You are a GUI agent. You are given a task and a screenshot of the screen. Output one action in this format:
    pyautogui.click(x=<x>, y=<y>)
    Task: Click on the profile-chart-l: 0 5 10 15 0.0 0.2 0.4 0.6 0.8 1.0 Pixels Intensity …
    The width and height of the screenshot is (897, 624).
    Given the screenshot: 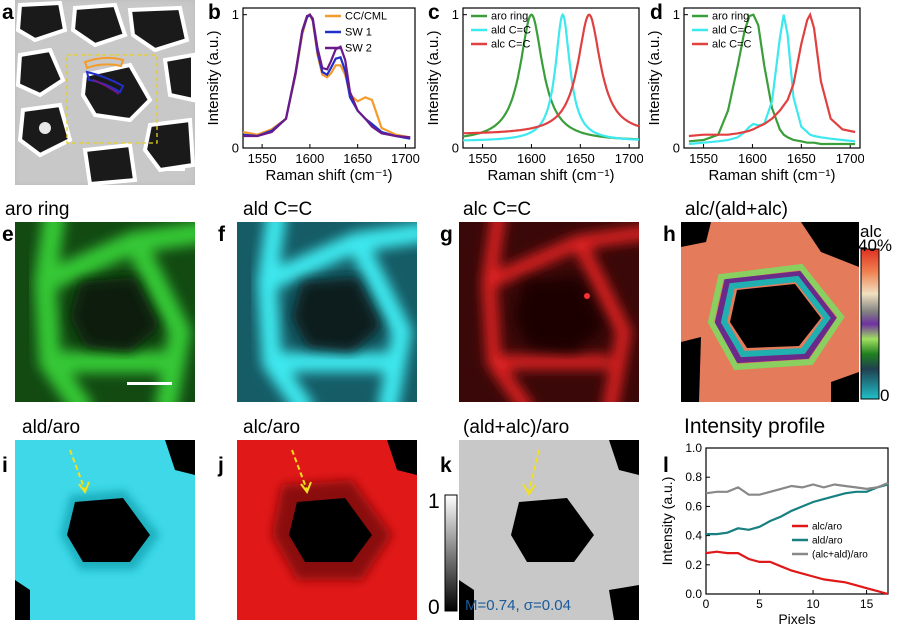 What is the action you would take?
    pyautogui.click(x=774, y=532)
    